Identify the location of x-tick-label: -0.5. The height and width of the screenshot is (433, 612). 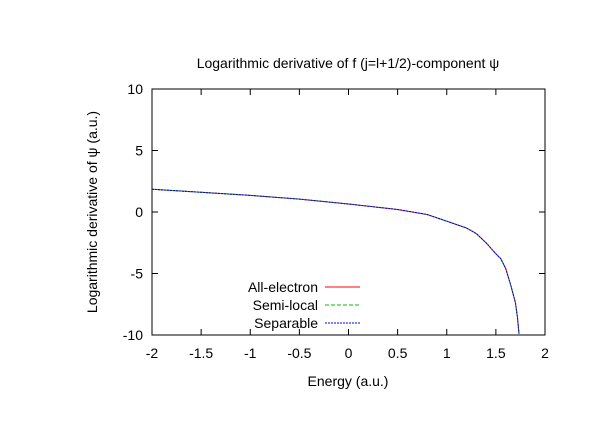
(299, 353).